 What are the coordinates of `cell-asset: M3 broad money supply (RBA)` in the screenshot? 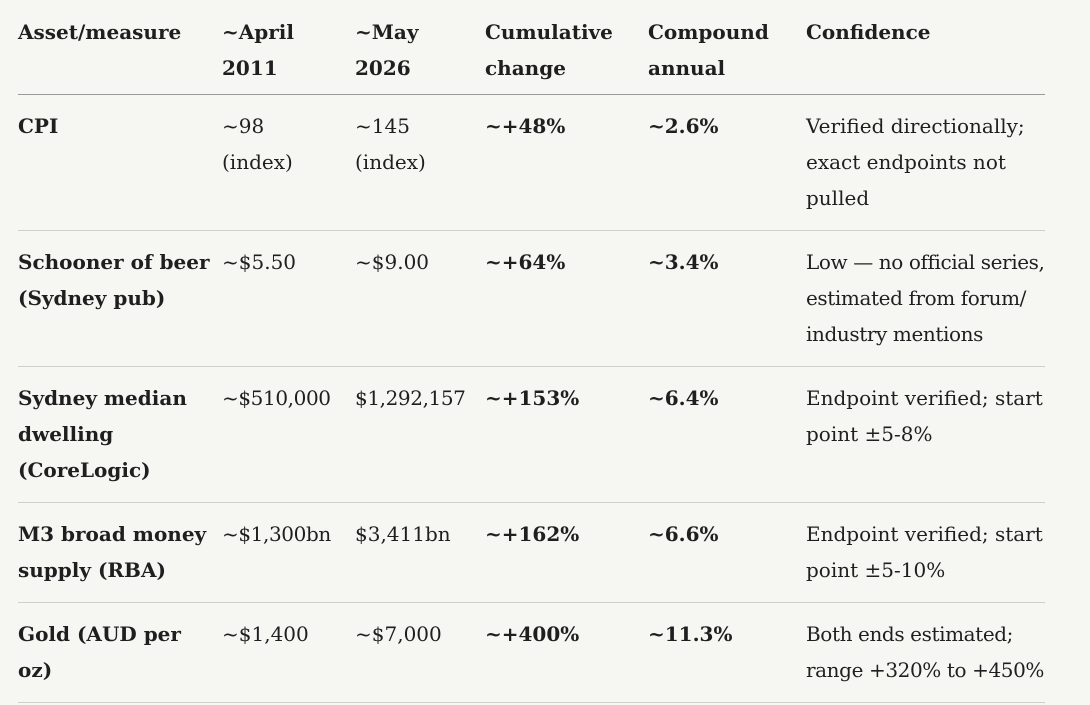 It's located at (120, 552).